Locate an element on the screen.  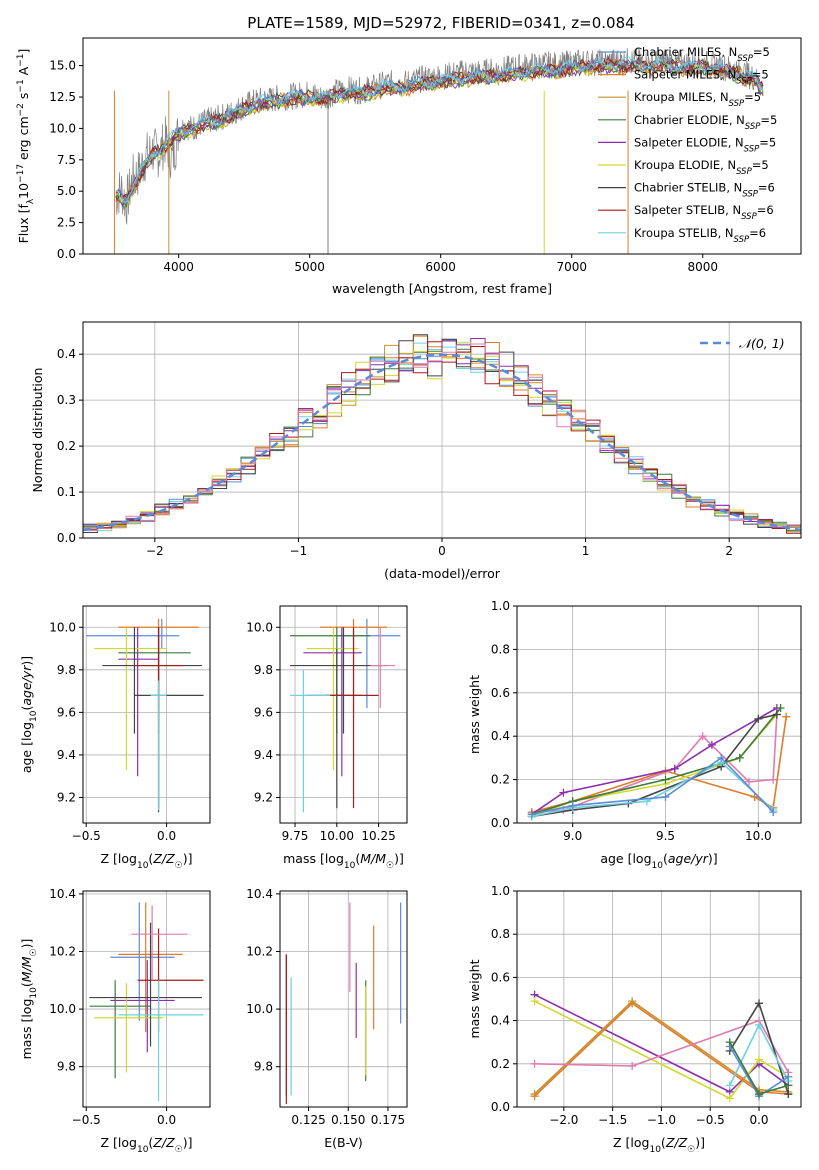
x-tick-label: 9.0 is located at coordinates (572, 836).